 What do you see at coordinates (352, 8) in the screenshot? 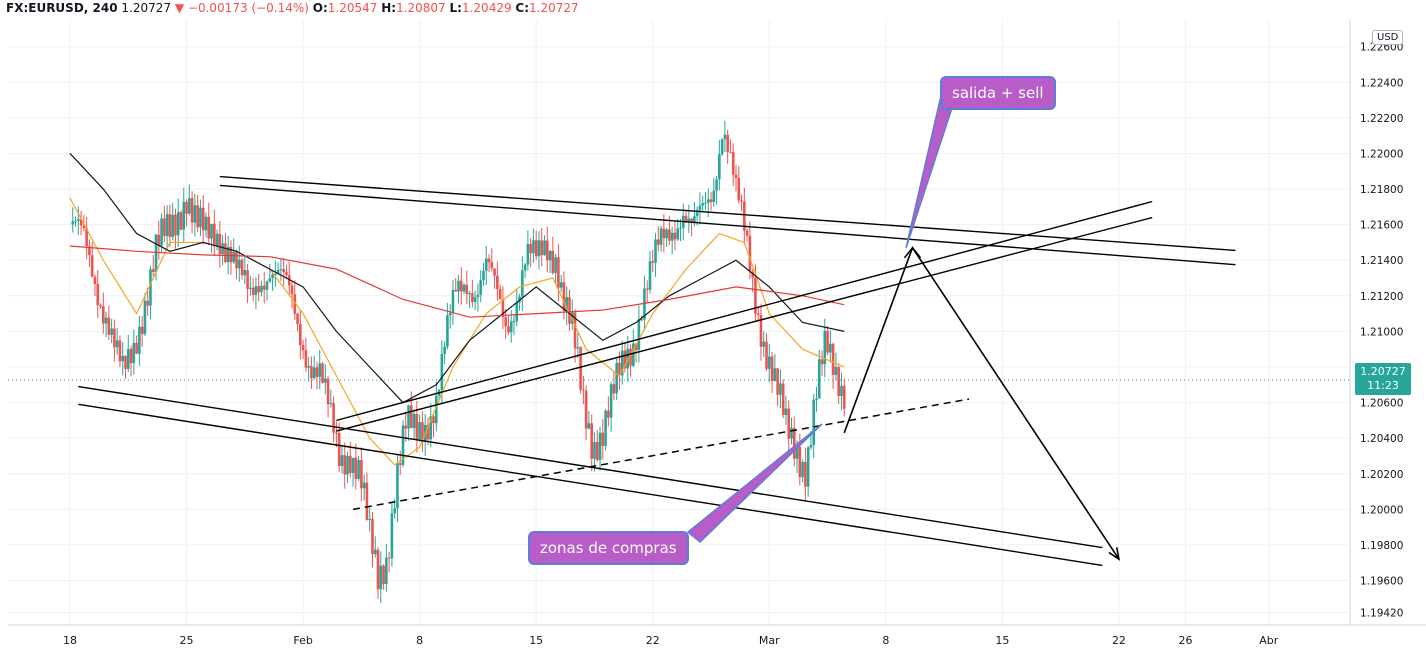
I see `open-value: 1.20547` at bounding box center [352, 8].